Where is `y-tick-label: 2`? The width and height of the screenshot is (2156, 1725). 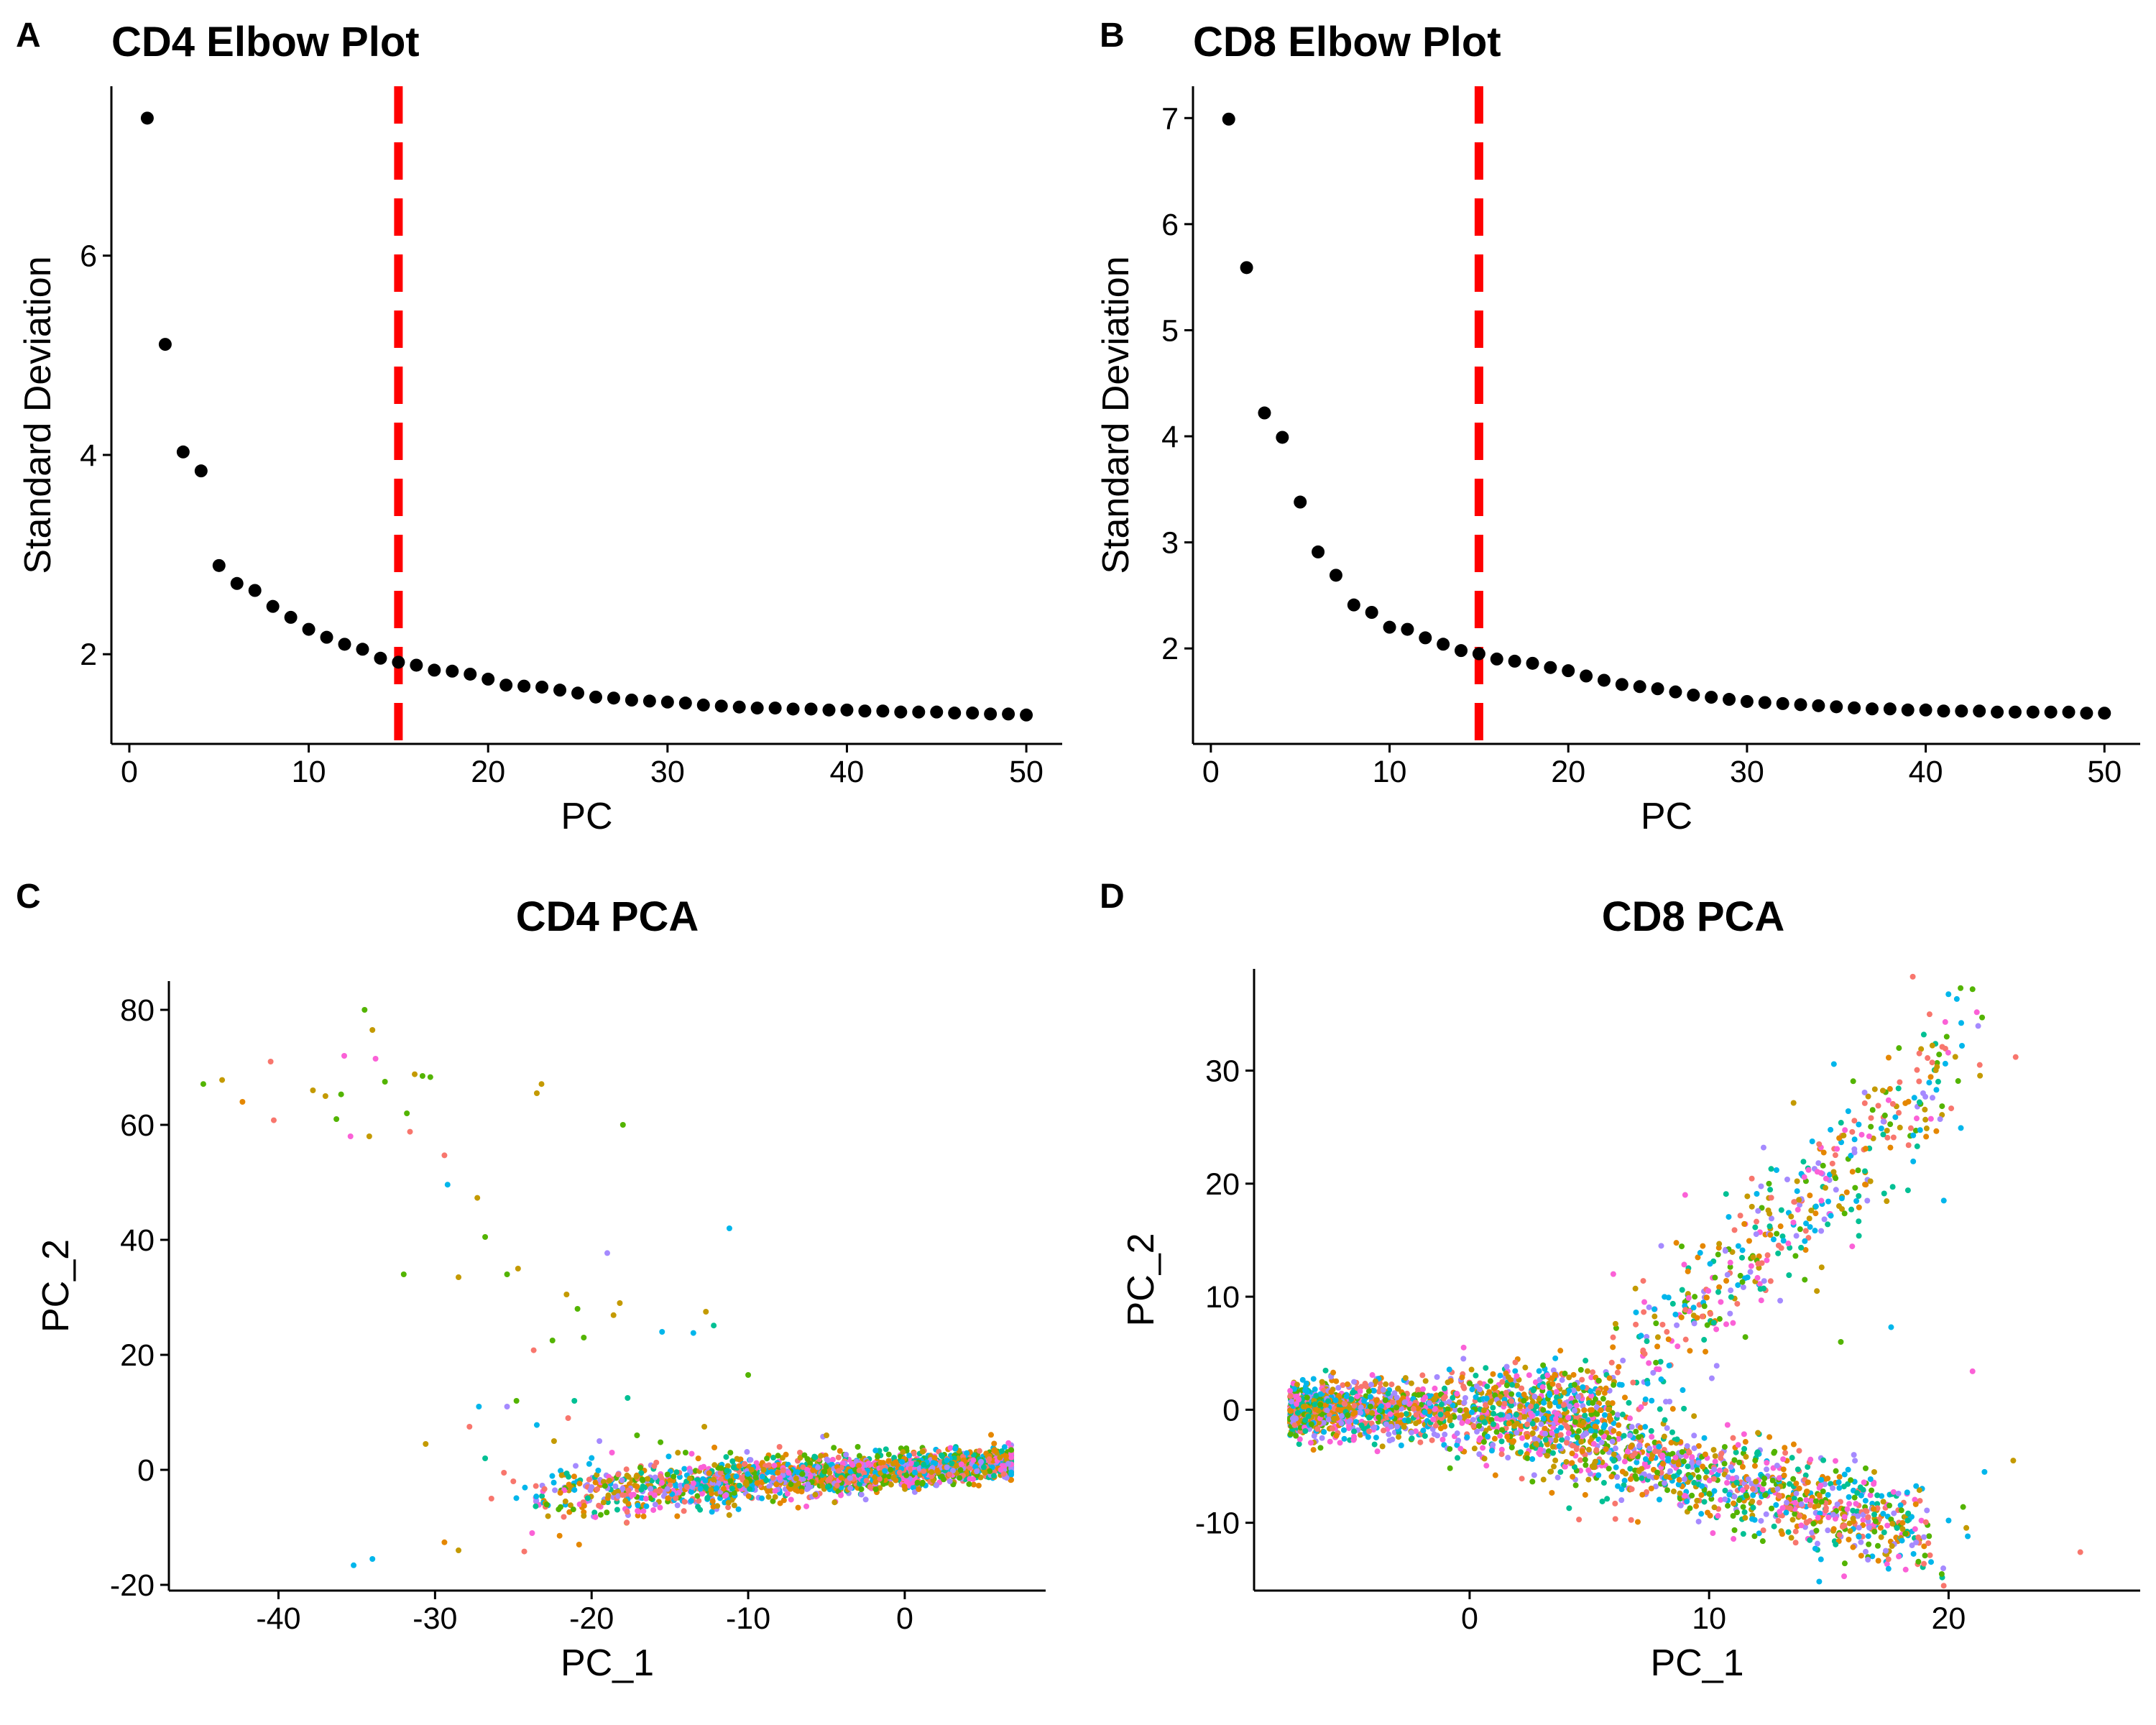 y-tick-label: 2 is located at coordinates (88, 655).